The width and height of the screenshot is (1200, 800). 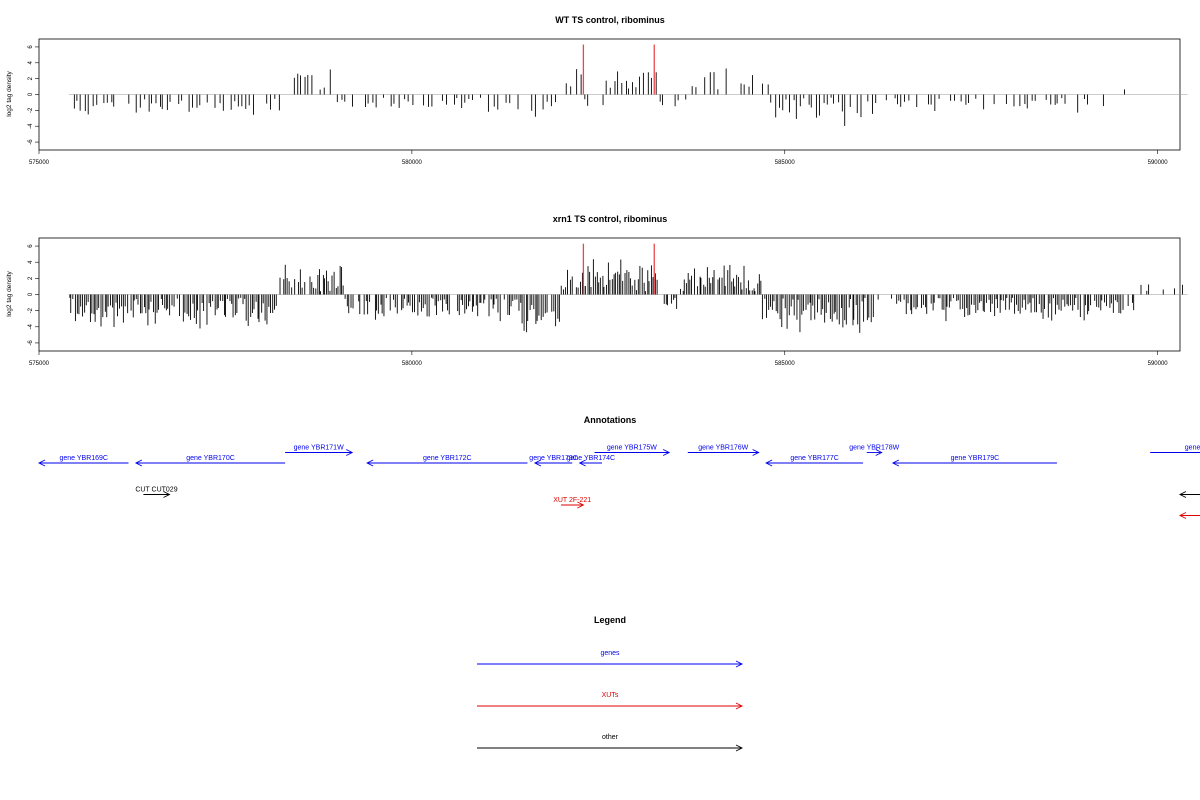 I want to click on annotation-feature: gene YBR178W, so click(x=874, y=450).